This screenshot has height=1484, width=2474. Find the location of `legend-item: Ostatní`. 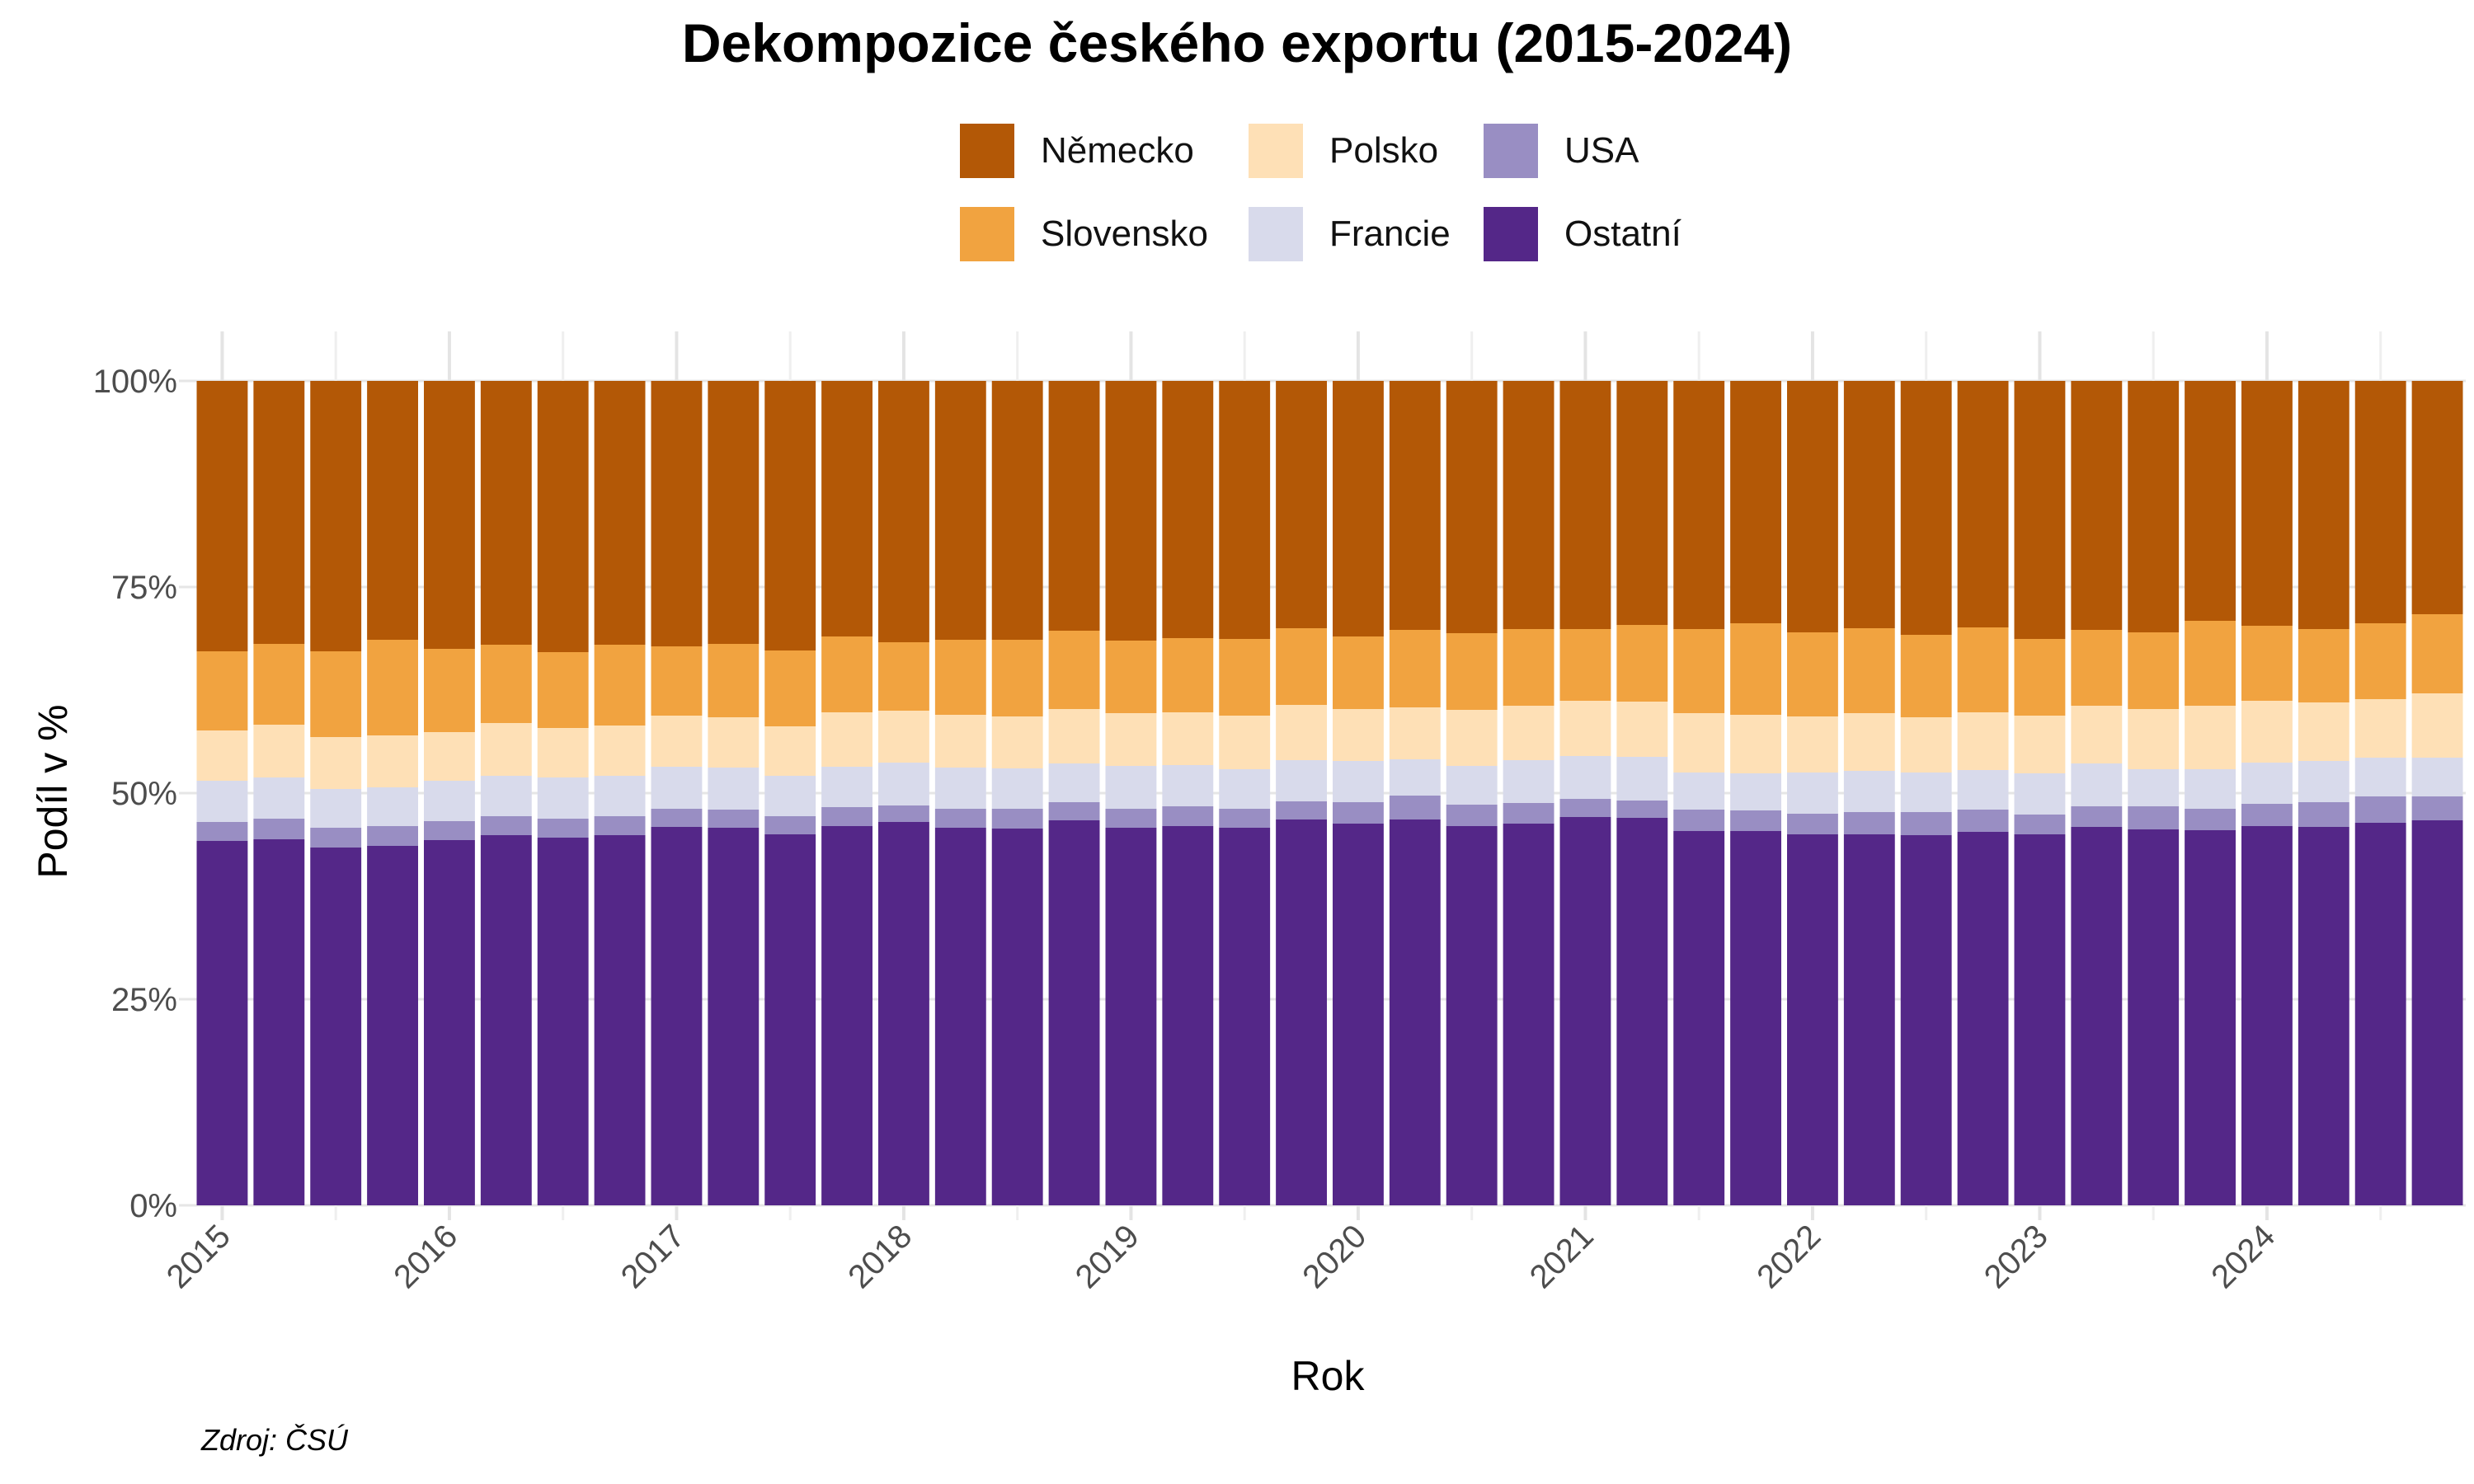

legend-item: Ostatní is located at coordinates (1582, 234).